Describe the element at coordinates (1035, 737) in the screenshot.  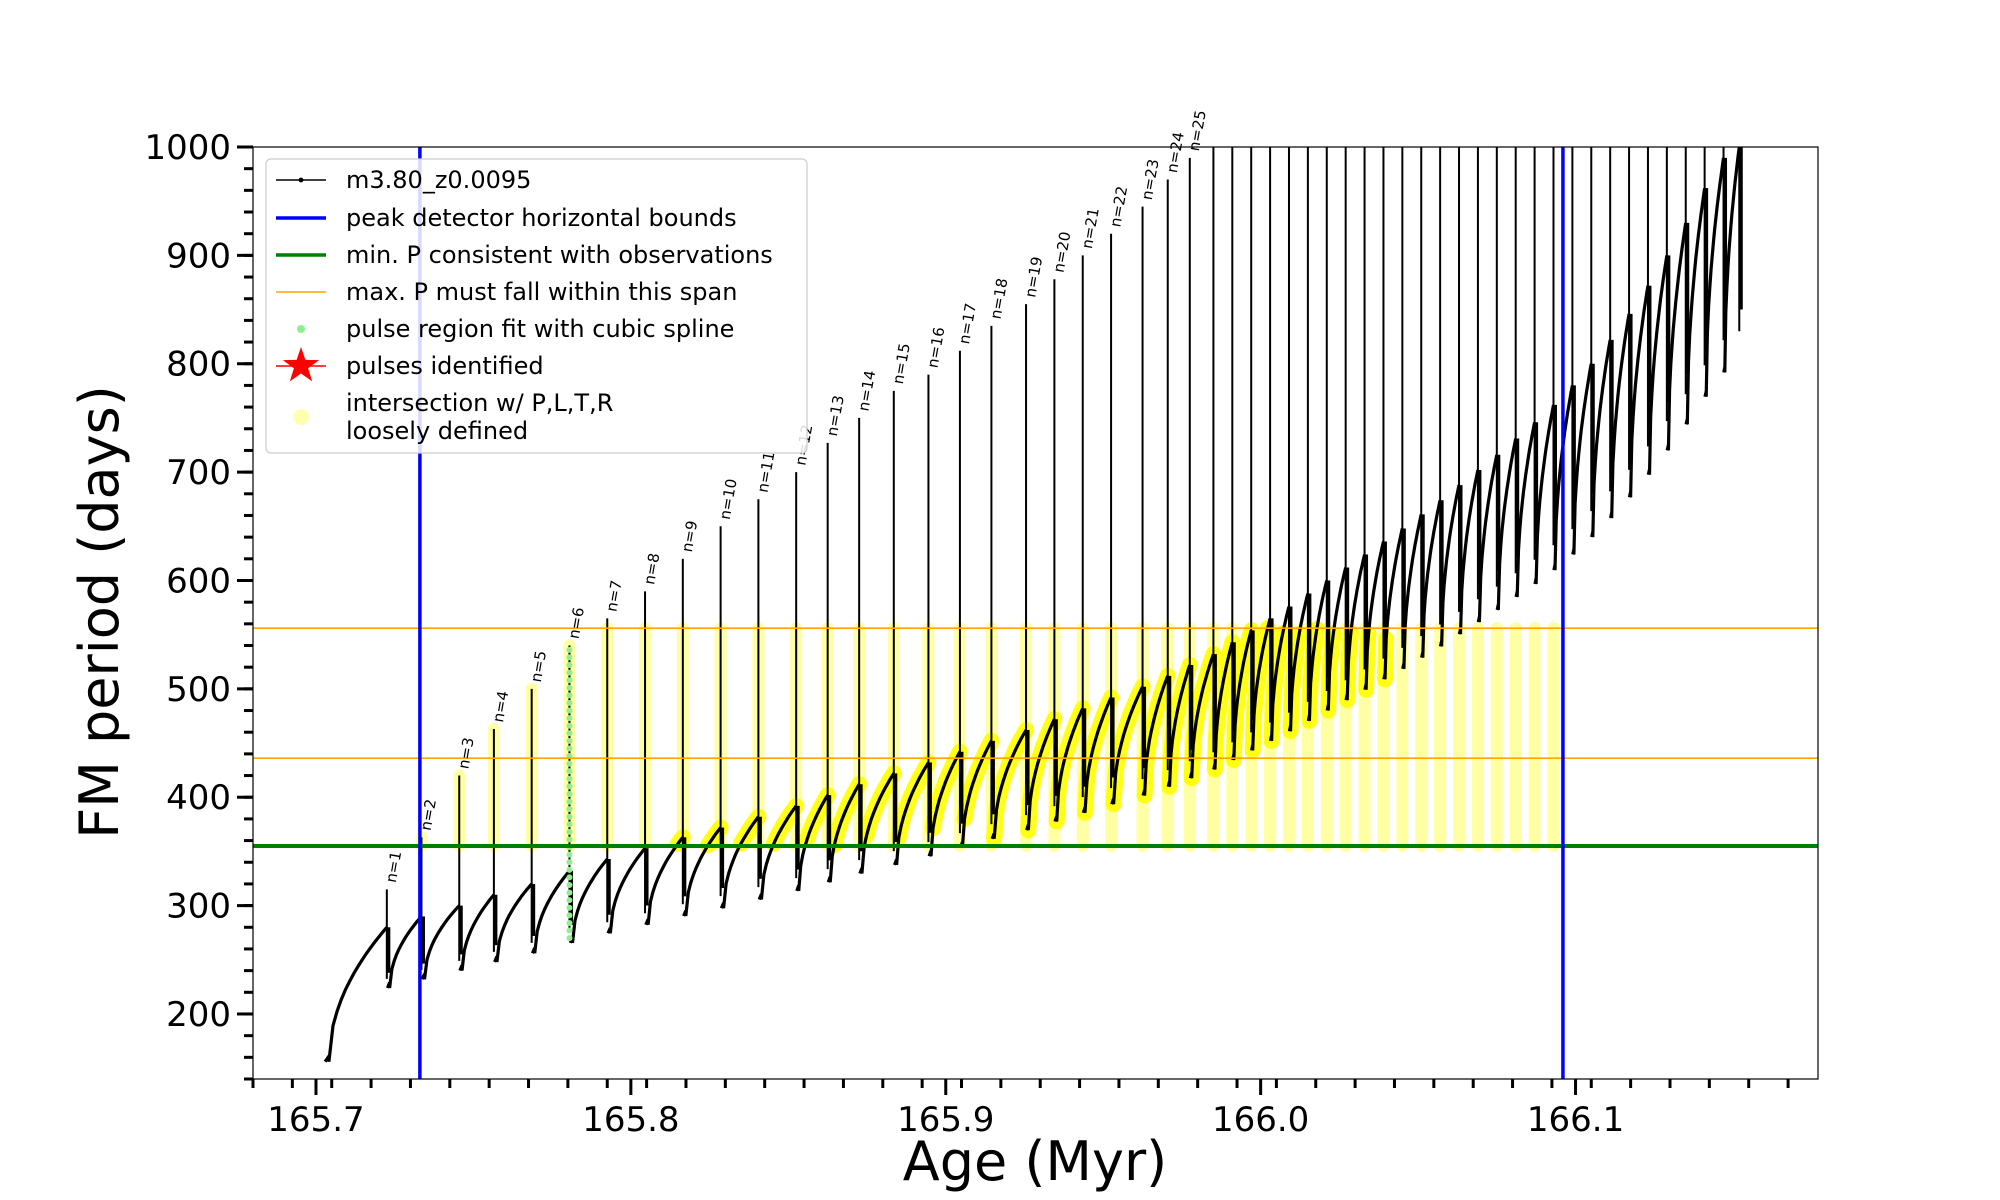
I see `horizontal-reference-lines` at that location.